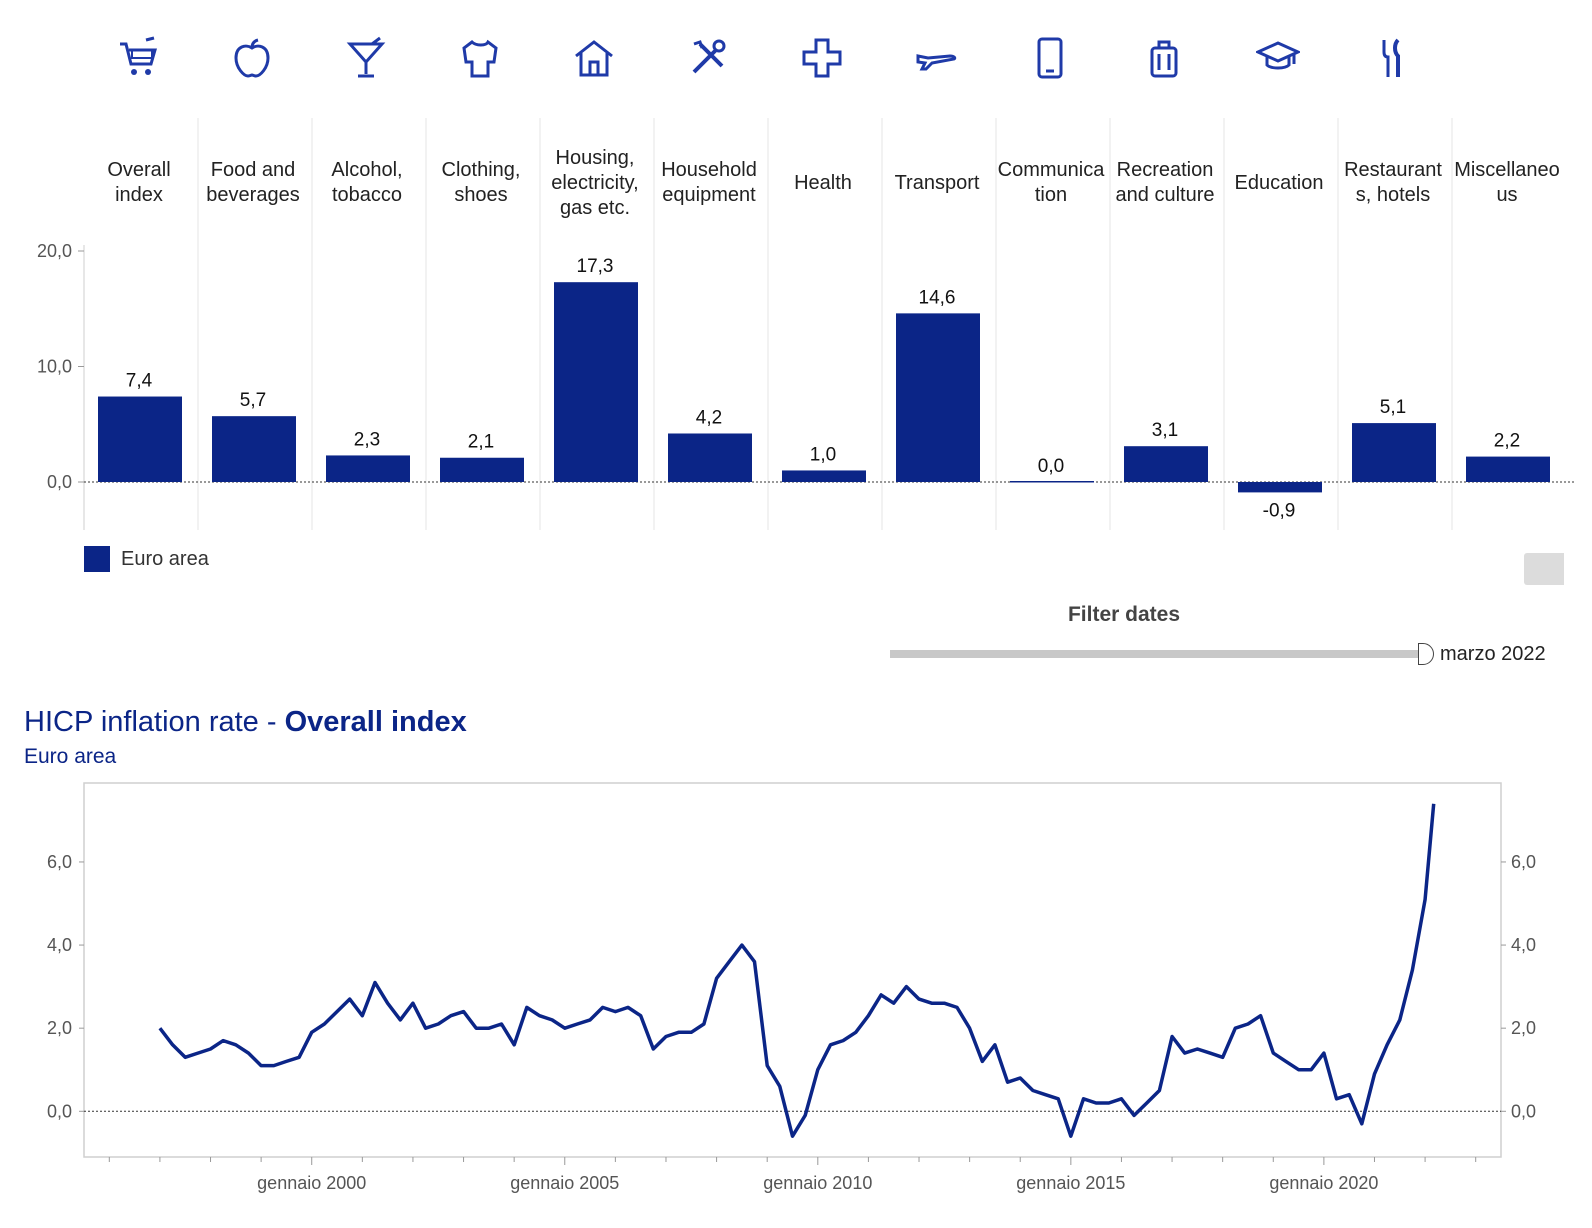 The image size is (1592, 1228). What do you see at coordinates (1070, 1183) in the screenshot?
I see `x-tick-label: gennaio 2015` at bounding box center [1070, 1183].